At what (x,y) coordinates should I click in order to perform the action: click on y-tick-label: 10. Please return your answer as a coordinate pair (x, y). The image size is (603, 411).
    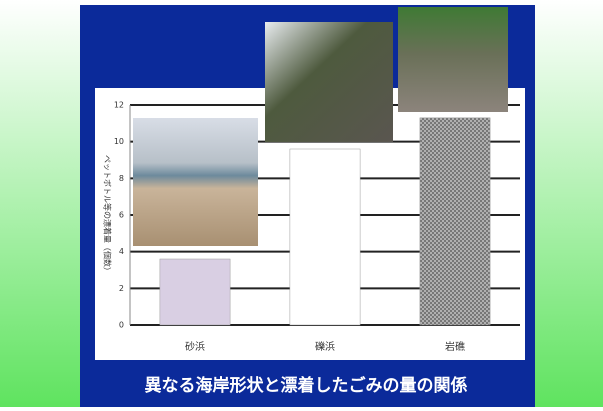
    Looking at the image, I should click on (119, 141).